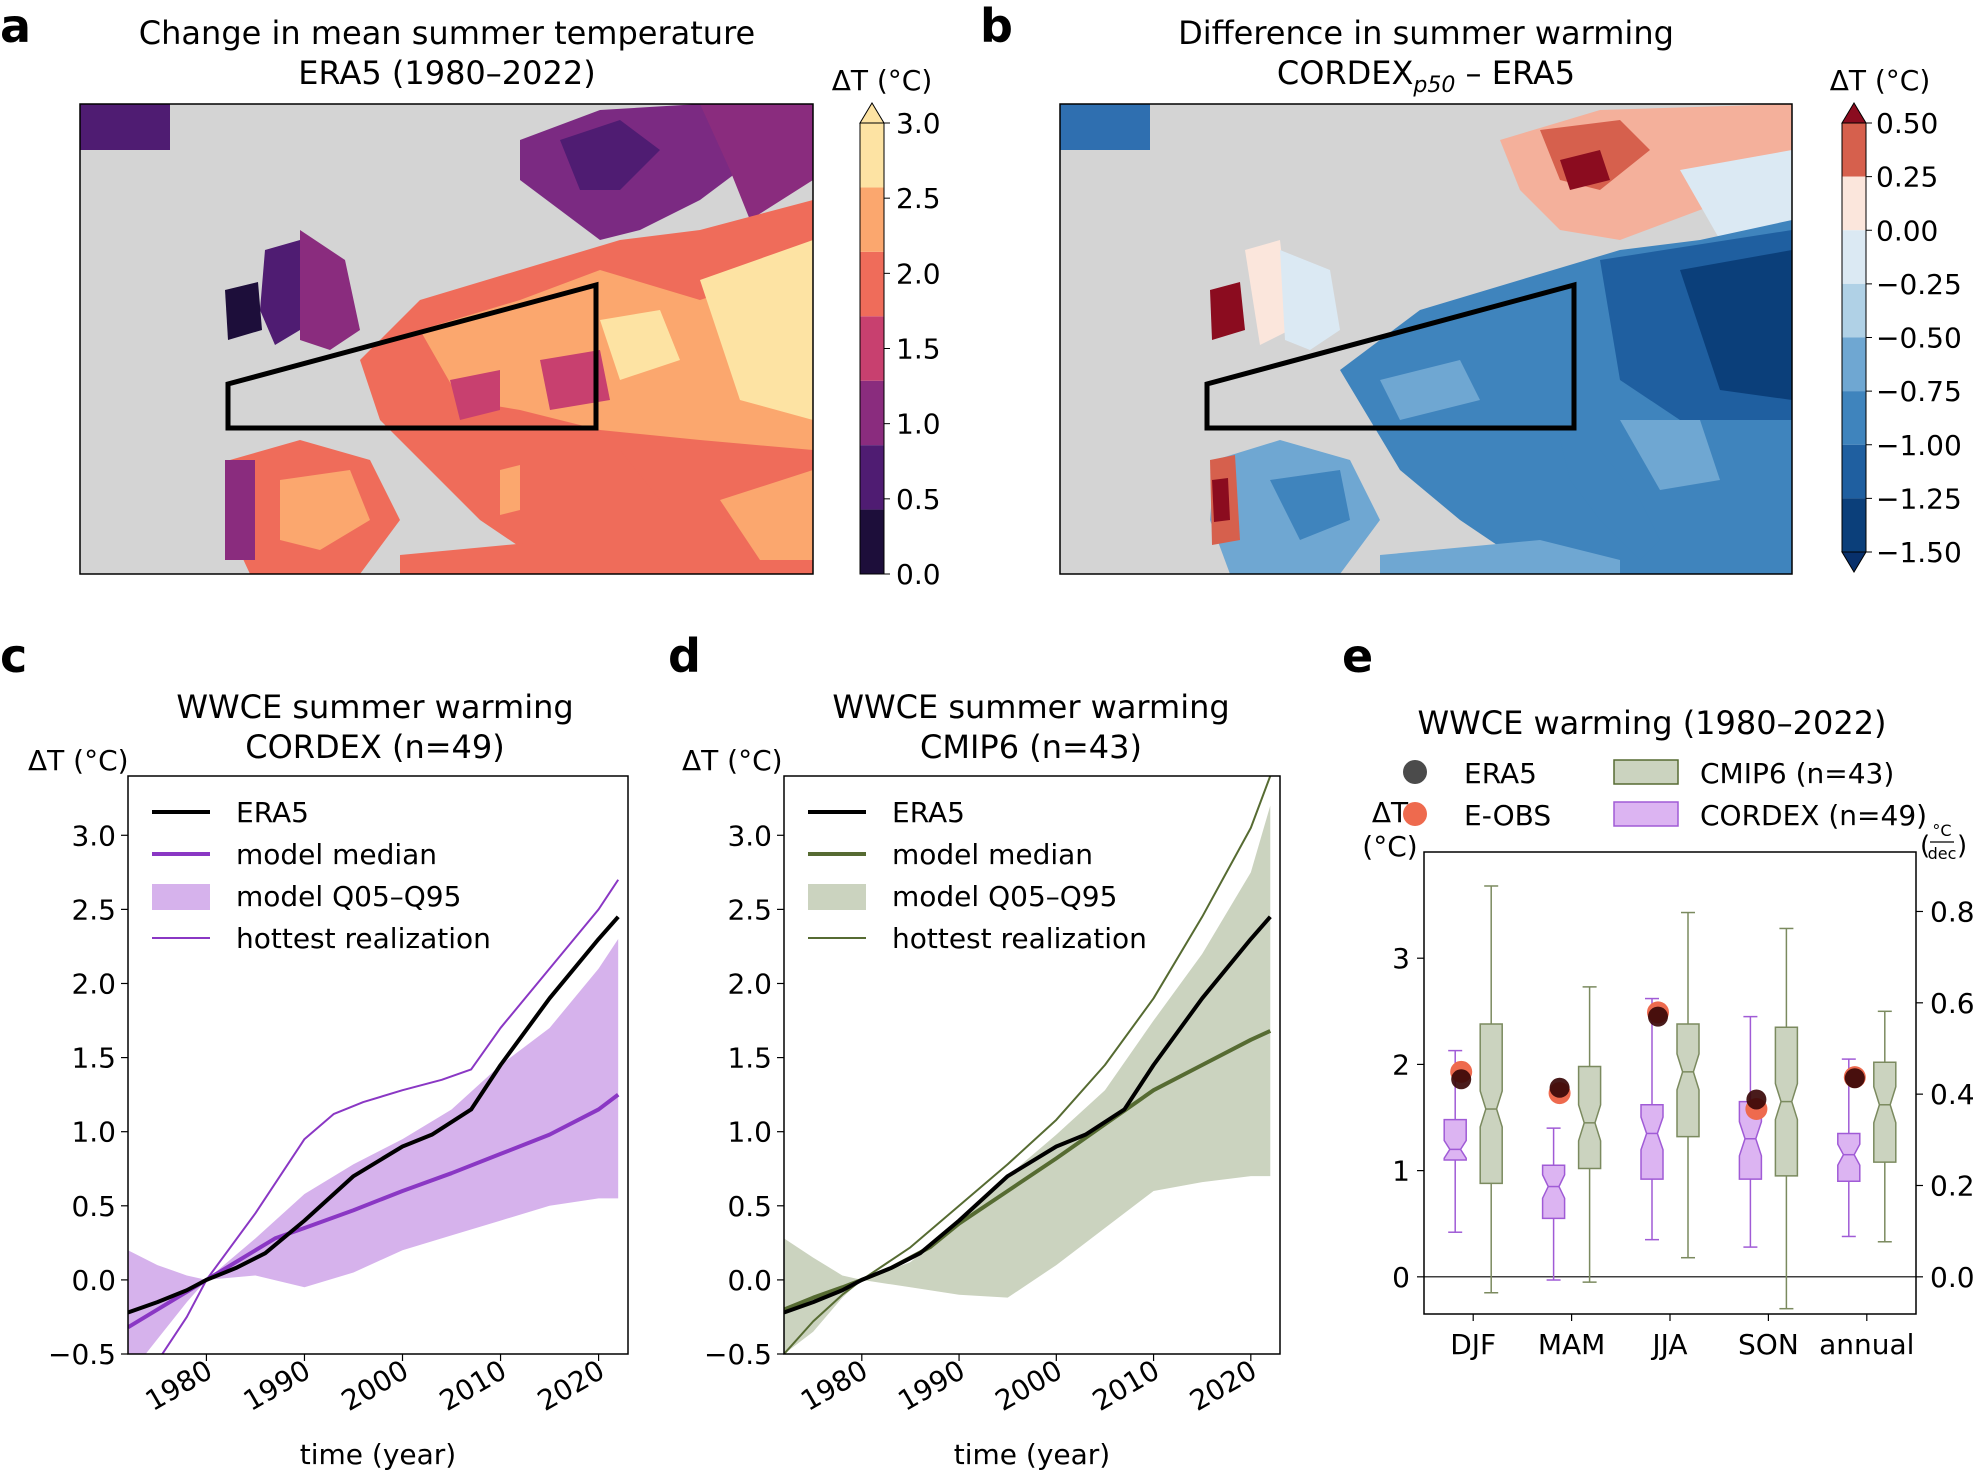 This screenshot has height=1474, width=1974. What do you see at coordinates (1813, 815) in the screenshot?
I see `legend-e-cordex: CORDEX (n=49)` at bounding box center [1813, 815].